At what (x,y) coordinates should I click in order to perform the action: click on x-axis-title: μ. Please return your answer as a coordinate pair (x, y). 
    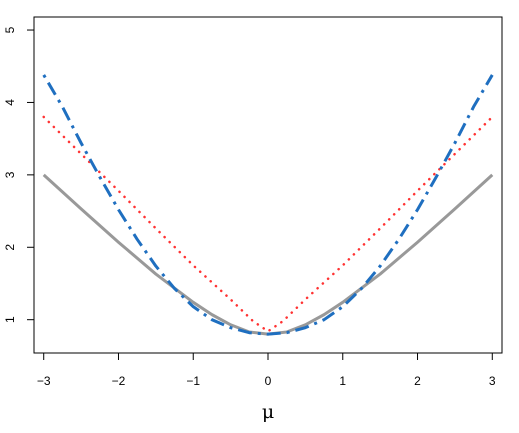
    Looking at the image, I should click on (268, 412).